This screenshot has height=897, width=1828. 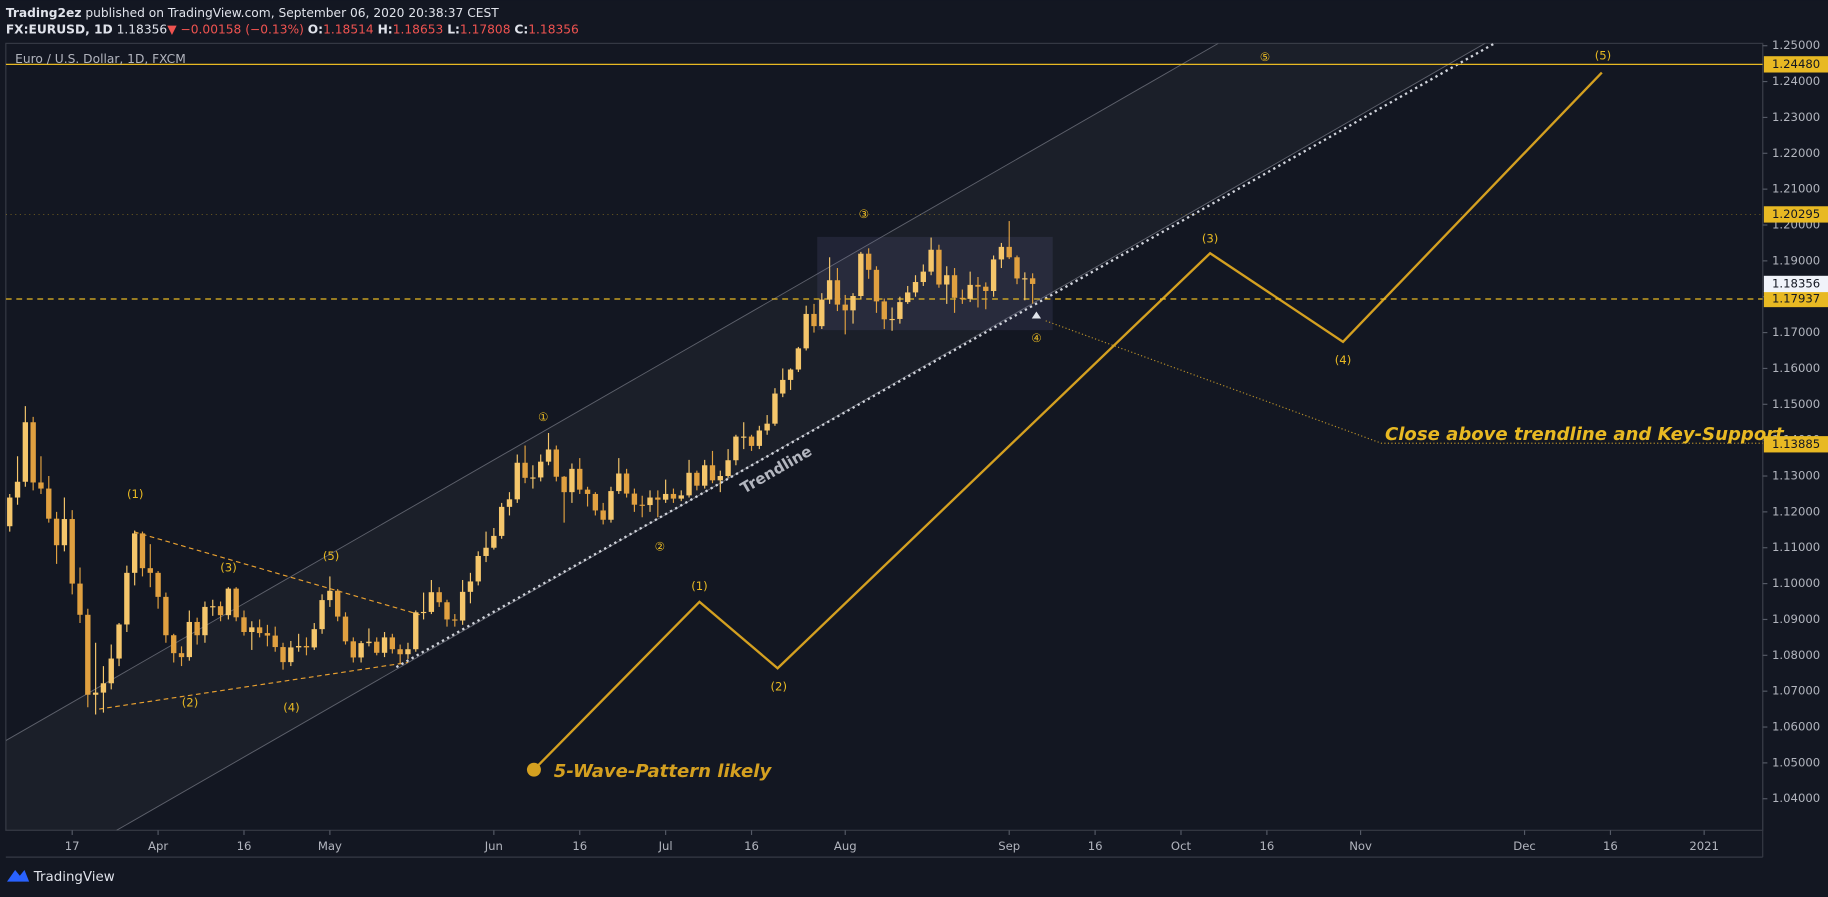 What do you see at coordinates (235, 29) in the screenshot?
I see `change: ▼ −0.00158 (−0.13%)` at bounding box center [235, 29].